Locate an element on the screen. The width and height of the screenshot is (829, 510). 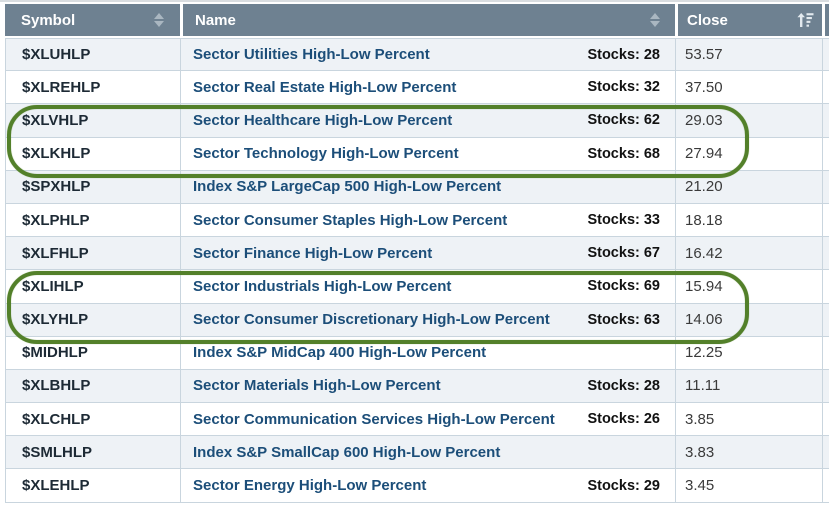
symbol-header-label: Symbol is located at coordinates (48, 20).